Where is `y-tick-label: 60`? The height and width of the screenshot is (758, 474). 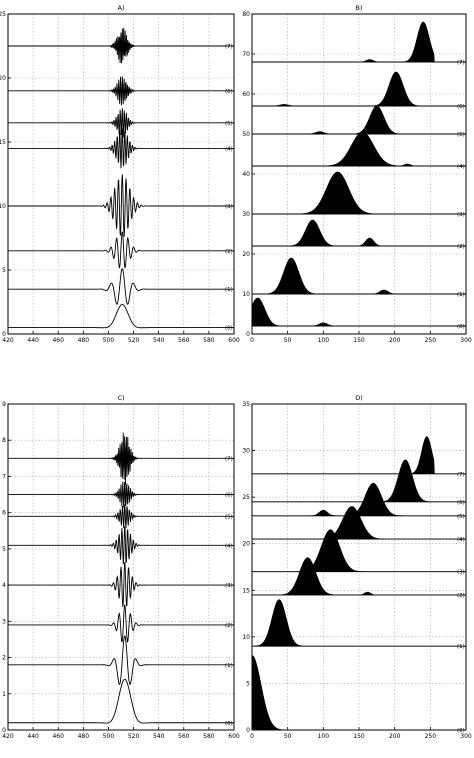 y-tick-label: 60 is located at coordinates (246, 94).